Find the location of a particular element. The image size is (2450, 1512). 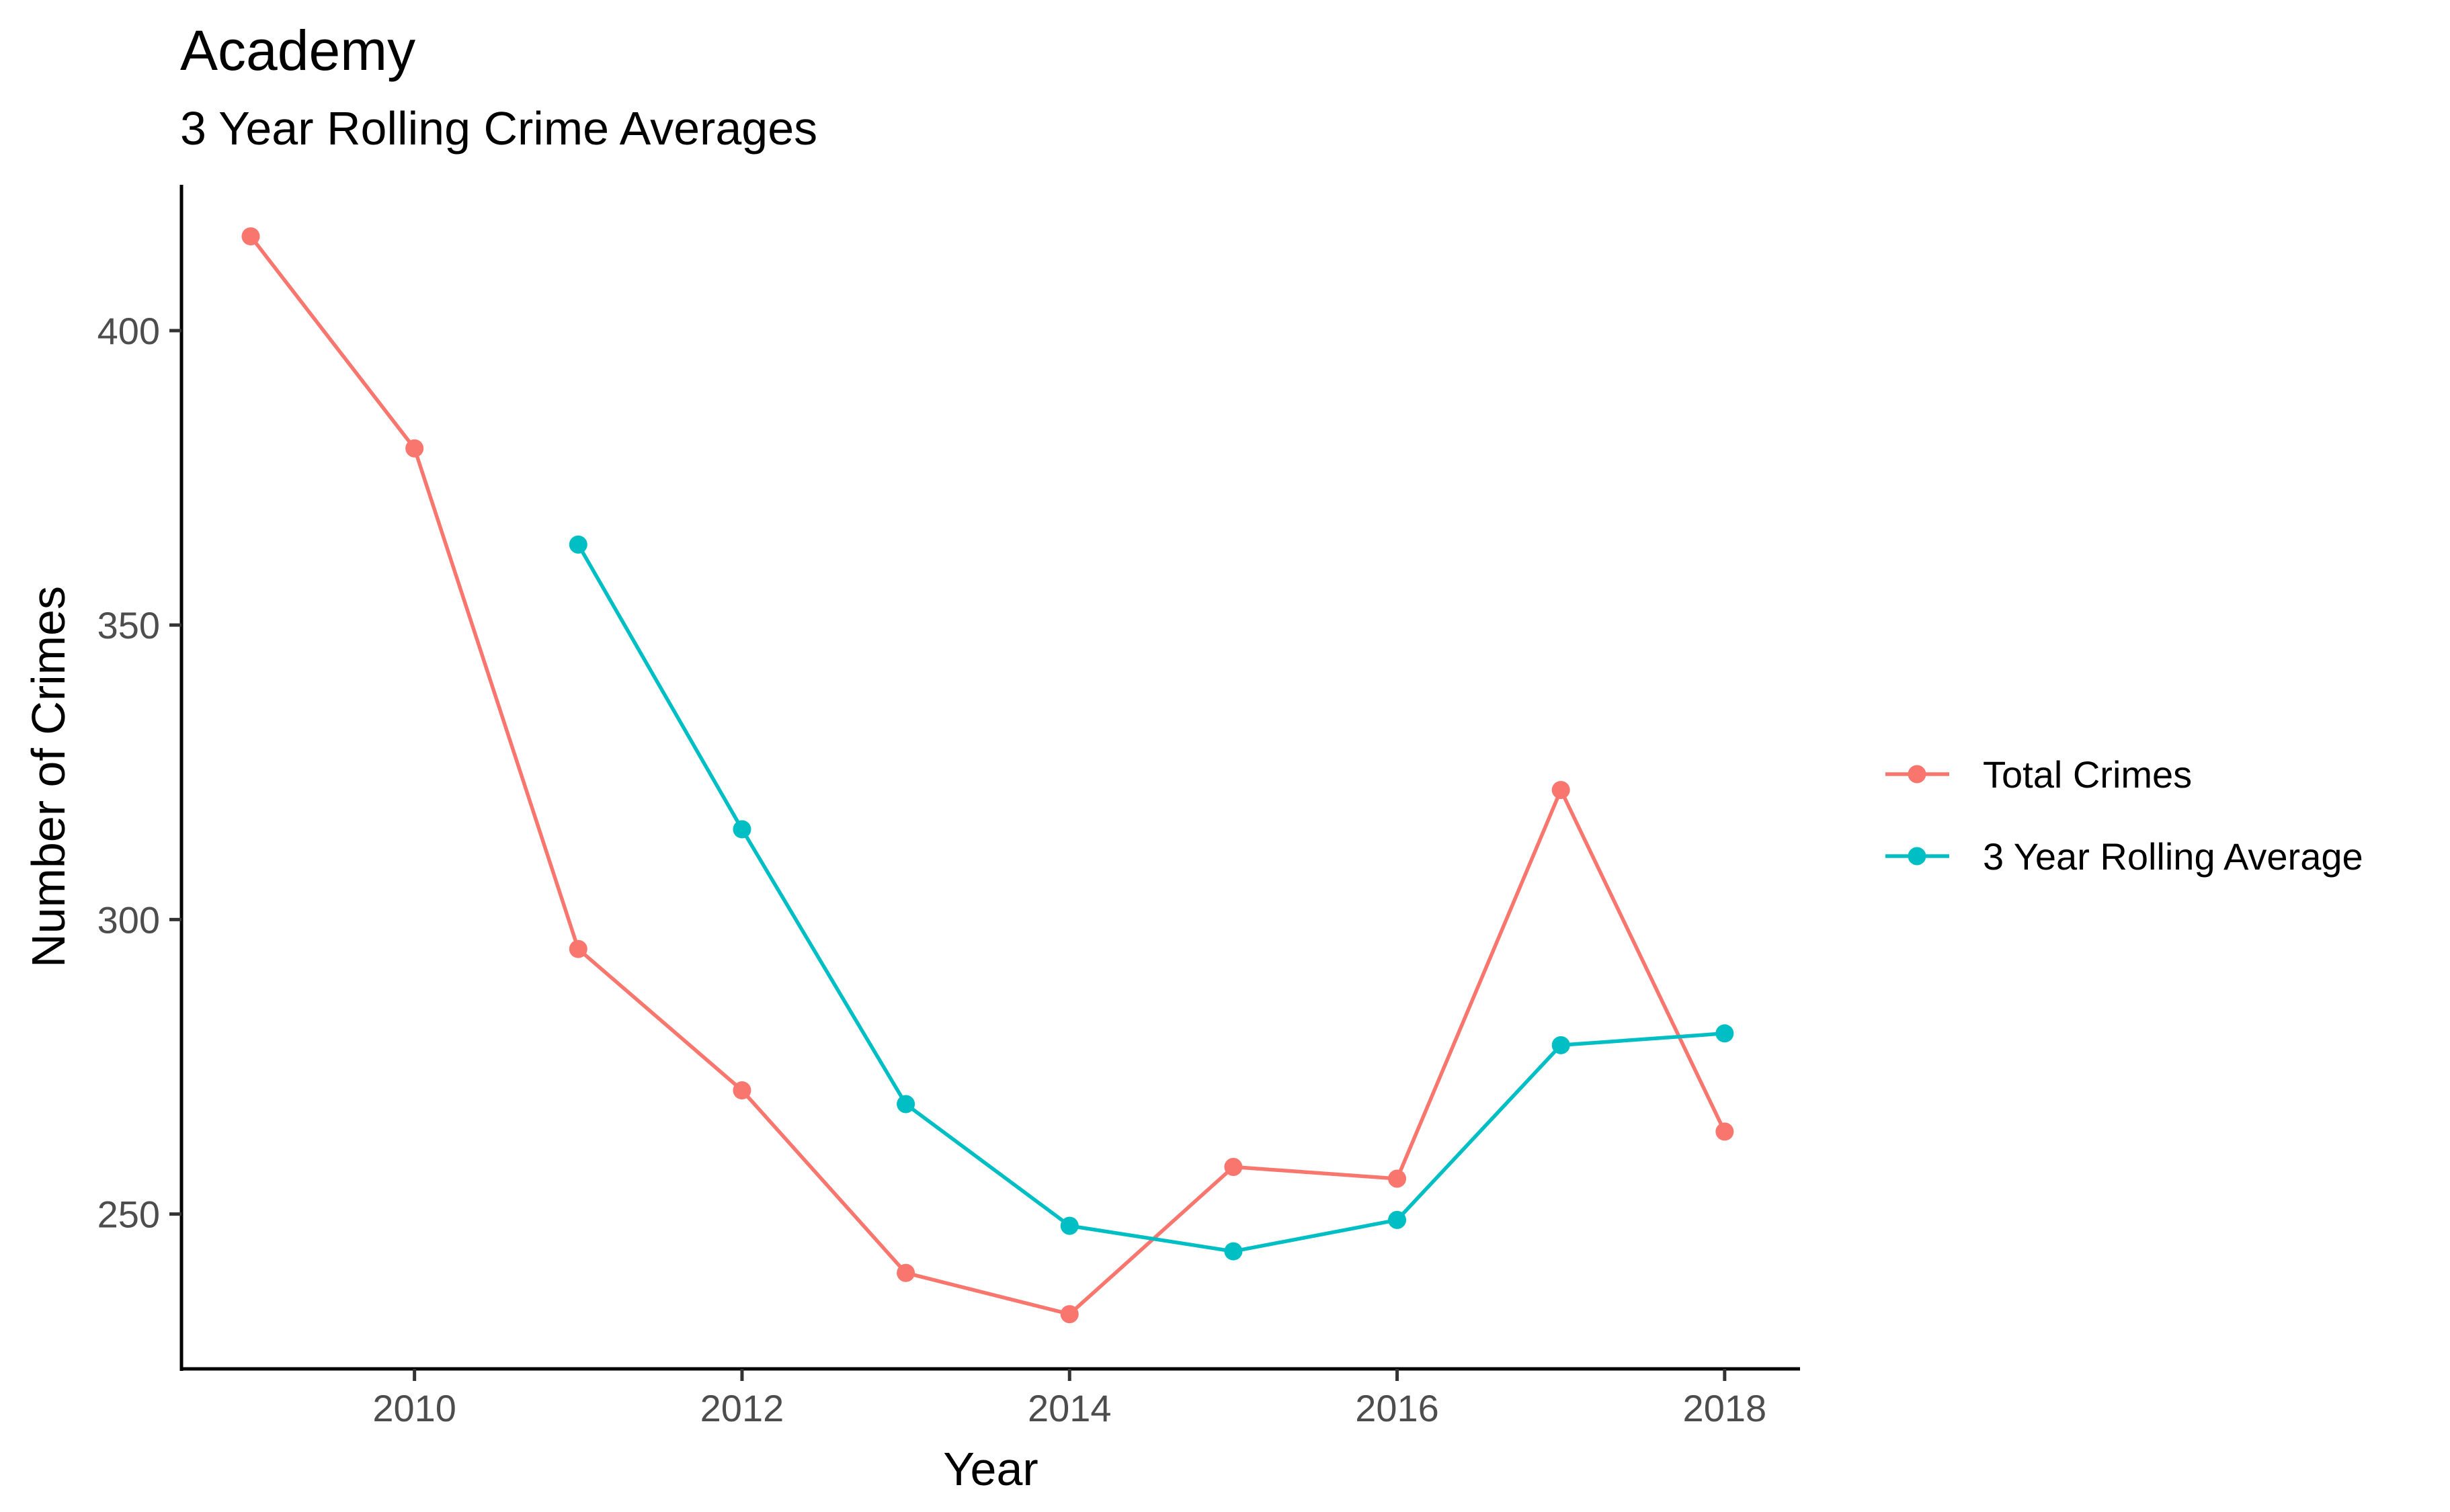

x-axis-title: Year is located at coordinates (990, 1469).